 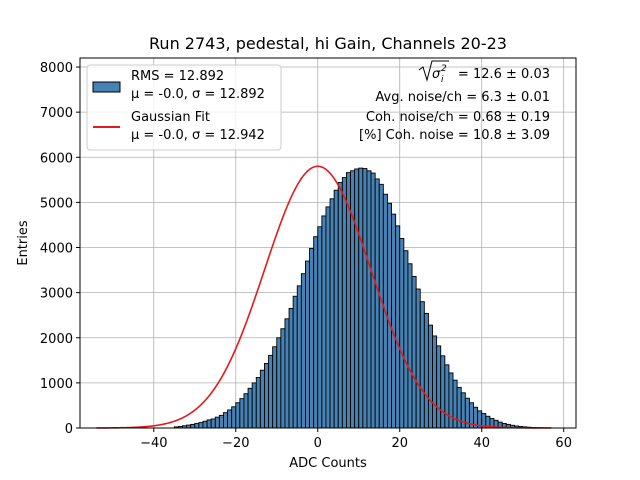 What do you see at coordinates (504, 74) in the screenshot?
I see `total-noise-value: = 12.6 ± 0.03` at bounding box center [504, 74].